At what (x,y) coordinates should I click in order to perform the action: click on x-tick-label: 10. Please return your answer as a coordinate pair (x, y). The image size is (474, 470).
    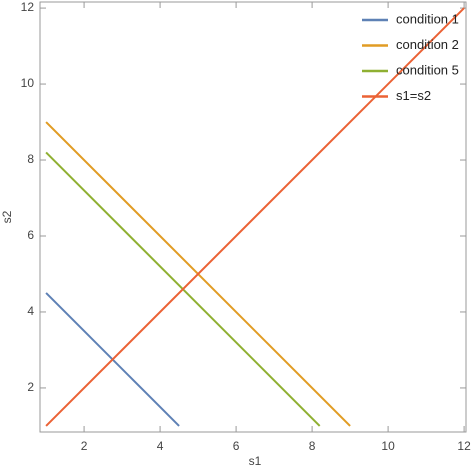
    Looking at the image, I should click on (388, 446).